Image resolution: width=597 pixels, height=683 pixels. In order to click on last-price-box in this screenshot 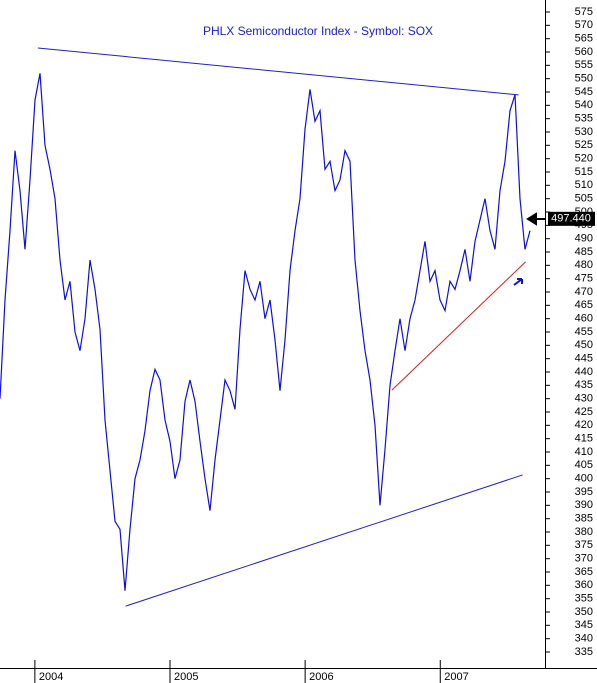, I will do `click(571, 218)`.